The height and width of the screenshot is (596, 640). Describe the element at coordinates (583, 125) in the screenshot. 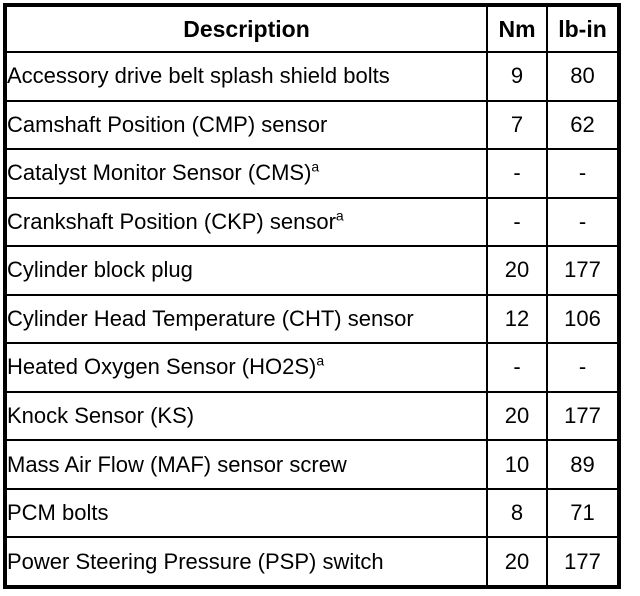

I see `lbin-cell: 62` at that location.